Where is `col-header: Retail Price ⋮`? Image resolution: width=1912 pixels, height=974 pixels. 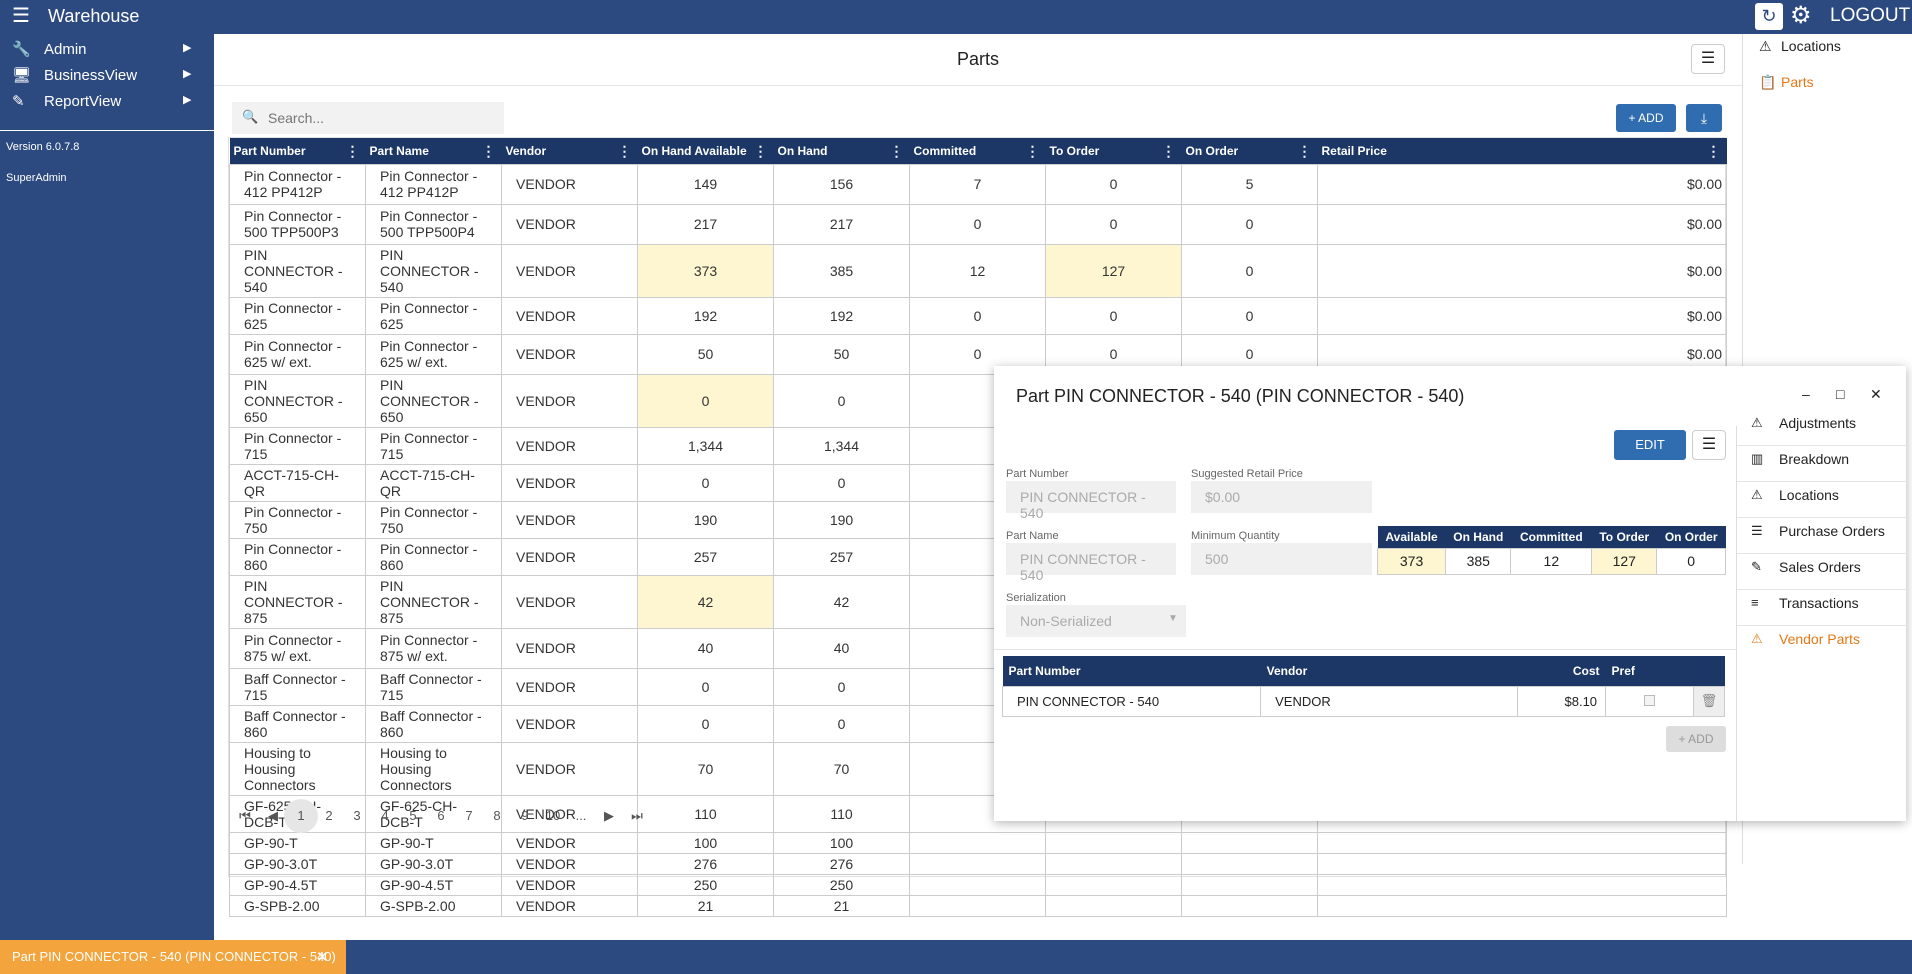
col-header: Retail Price ⋮ is located at coordinates (1522, 151).